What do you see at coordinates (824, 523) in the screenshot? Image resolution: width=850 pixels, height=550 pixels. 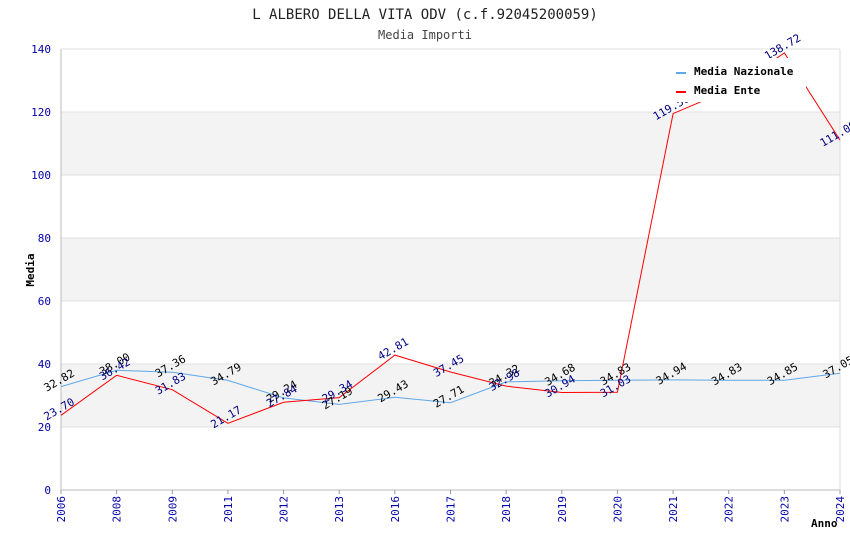 I see `x-axis-label: Anno` at bounding box center [824, 523].